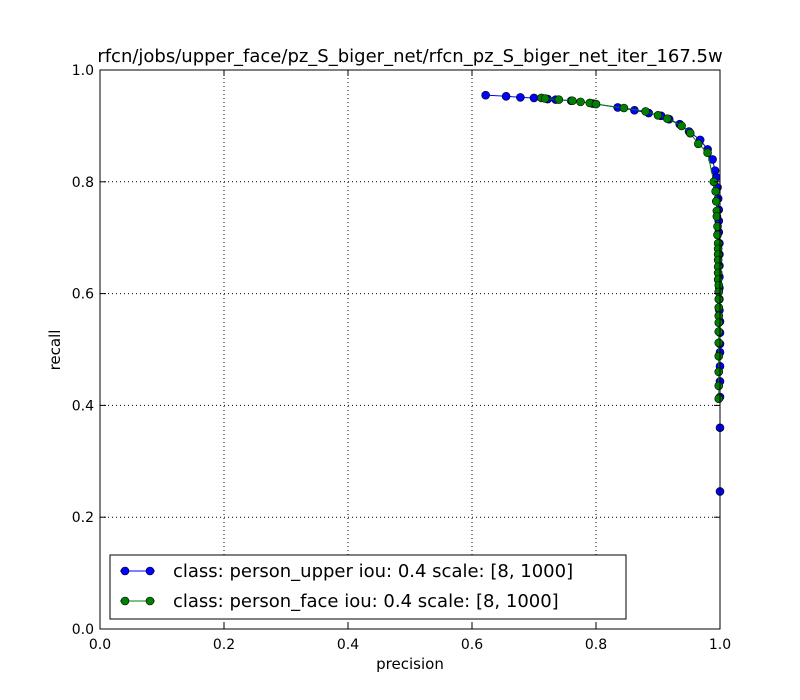 The image size is (800, 700). What do you see at coordinates (137, 586) in the screenshot?
I see `legend-marks` at bounding box center [137, 586].